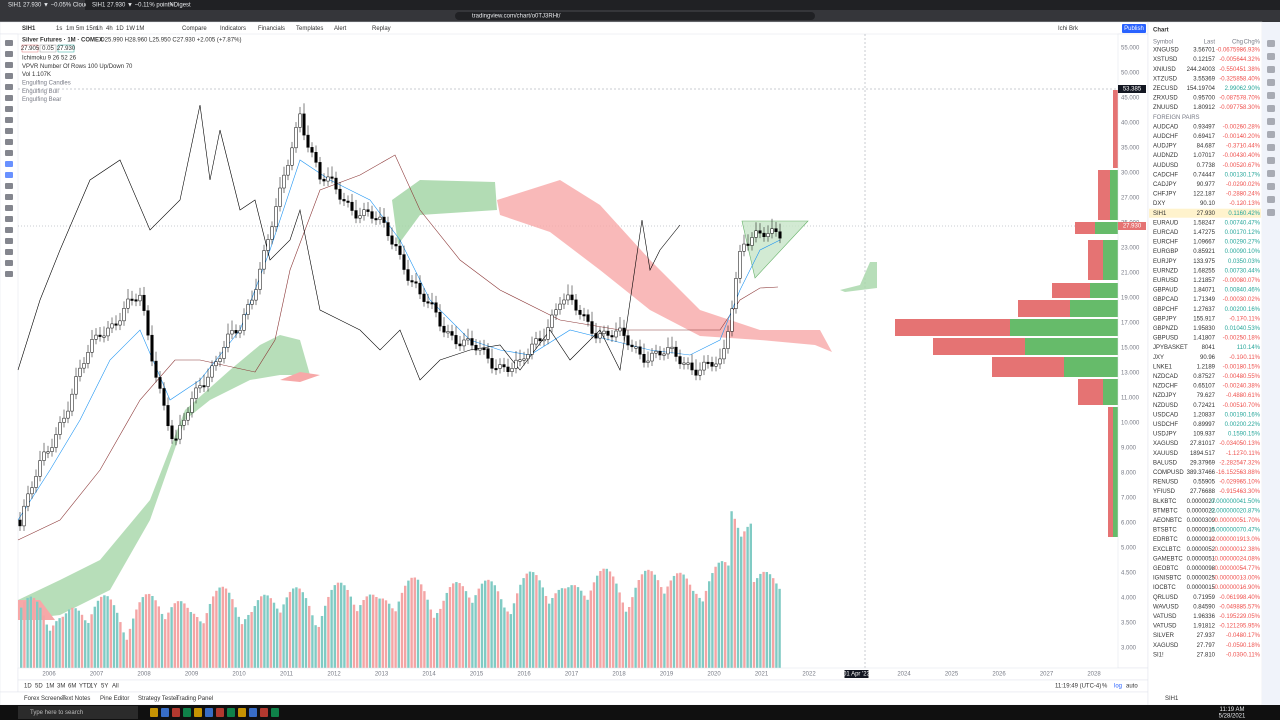 This screenshot has width=1280, height=720. What do you see at coordinates (172, 6) in the screenshot?
I see `new-tab: +` at bounding box center [172, 6].